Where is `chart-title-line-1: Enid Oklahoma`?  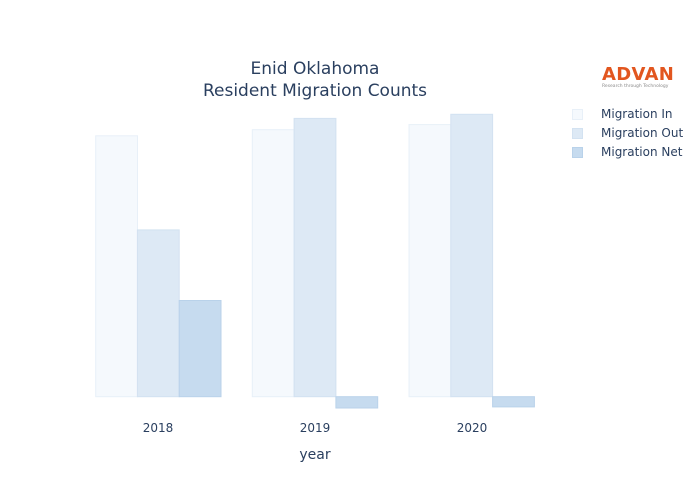
chart-title-line-1: Enid Oklahoma is located at coordinates (315, 69).